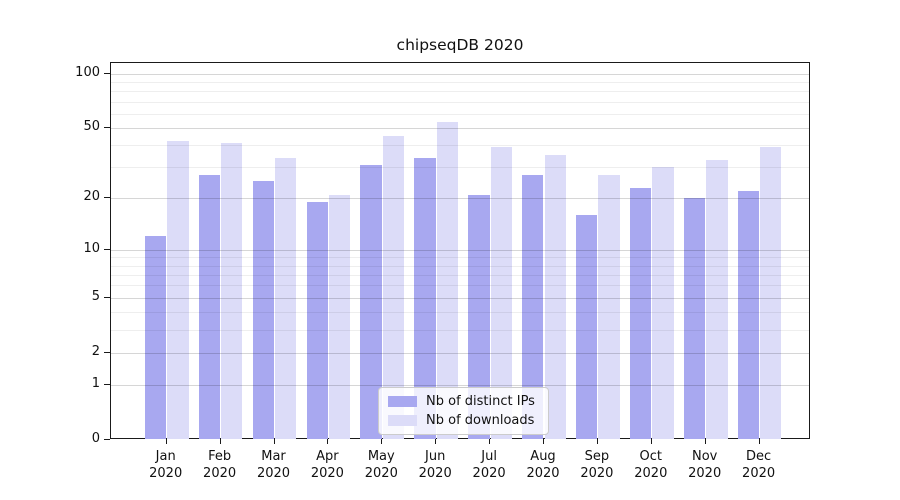  I want to click on x-tick-label-oct: Oct 2020, so click(651, 465).